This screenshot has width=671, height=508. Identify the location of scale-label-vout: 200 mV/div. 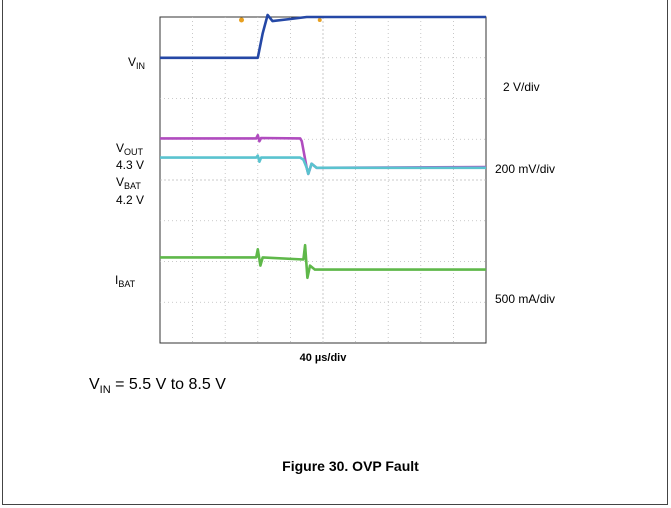
(525, 169).